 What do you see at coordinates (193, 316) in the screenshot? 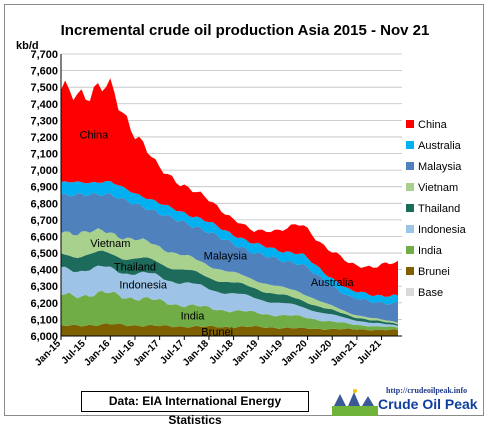
I see `series-label-india: India` at bounding box center [193, 316].